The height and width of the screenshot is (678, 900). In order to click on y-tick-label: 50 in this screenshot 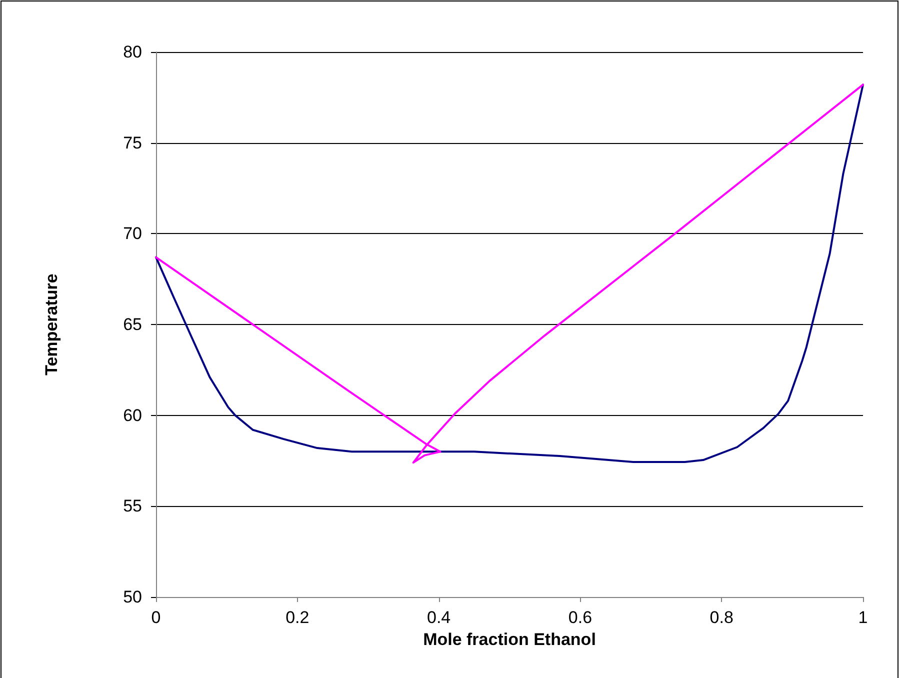, I will do `click(132, 597)`.